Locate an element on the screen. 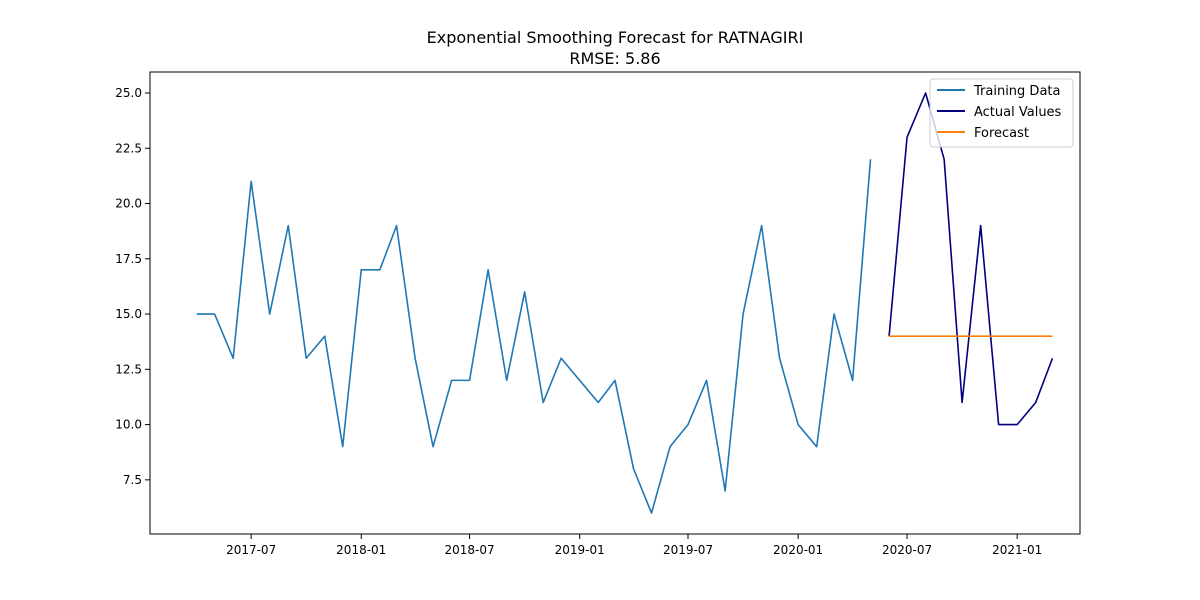  legend-label-actual-values: Actual Values is located at coordinates (1018, 112).